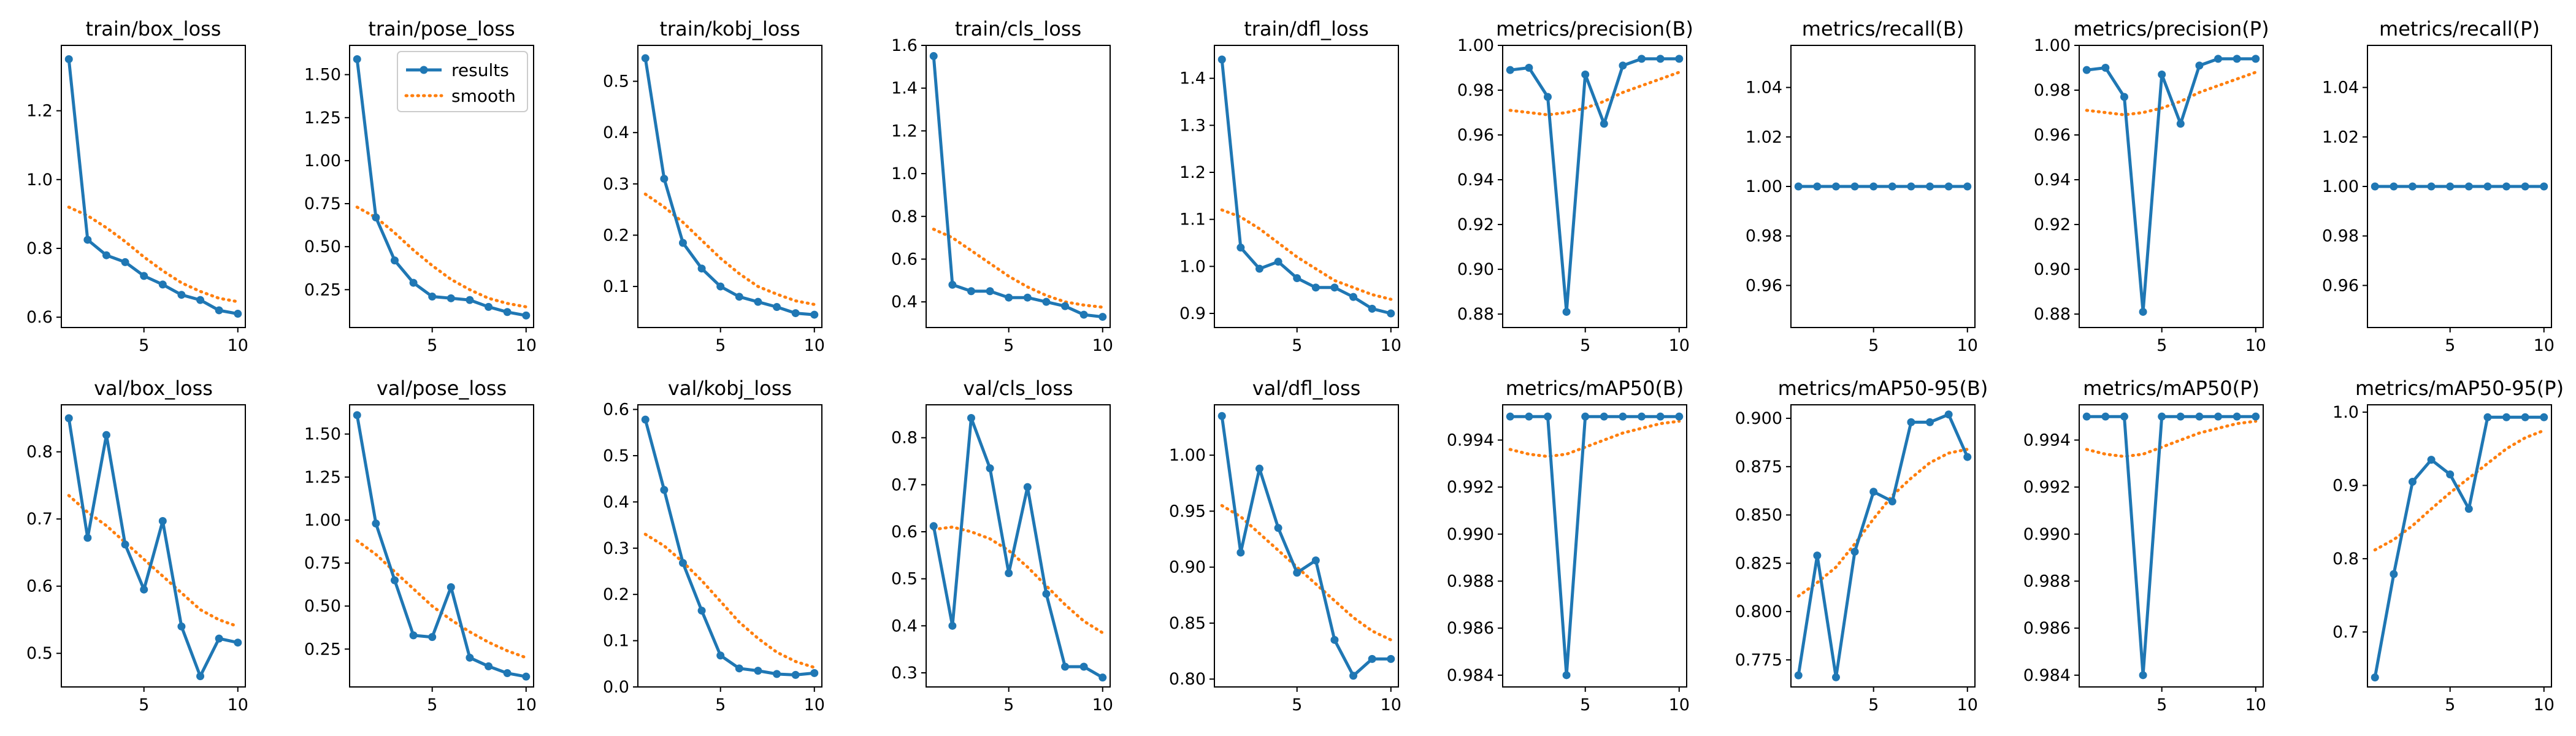  What do you see at coordinates (322, 246) in the screenshot?
I see `y-tick-label: 0.50` at bounding box center [322, 246].